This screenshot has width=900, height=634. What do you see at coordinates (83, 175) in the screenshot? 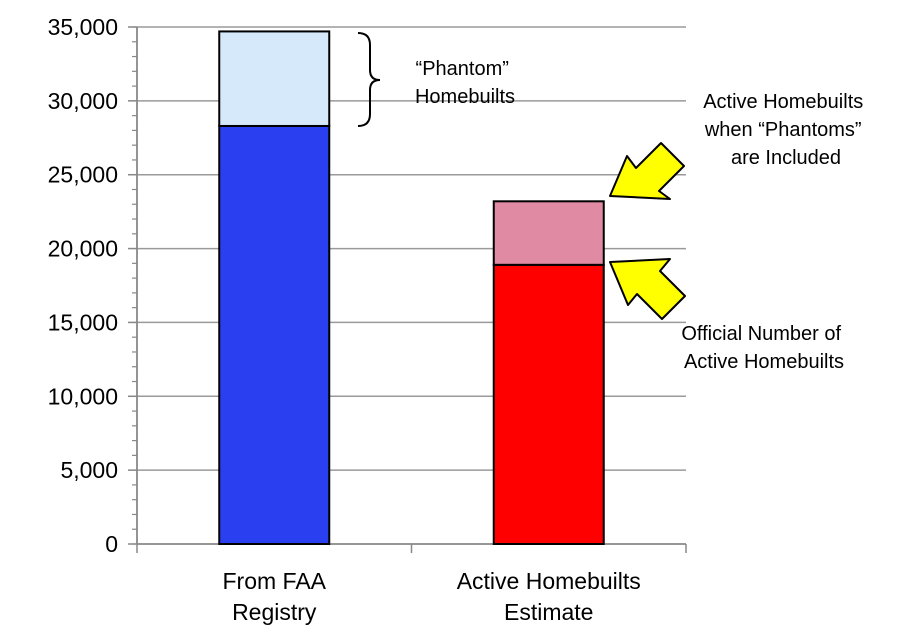
I see `y-tick-label: 25,000` at bounding box center [83, 175].